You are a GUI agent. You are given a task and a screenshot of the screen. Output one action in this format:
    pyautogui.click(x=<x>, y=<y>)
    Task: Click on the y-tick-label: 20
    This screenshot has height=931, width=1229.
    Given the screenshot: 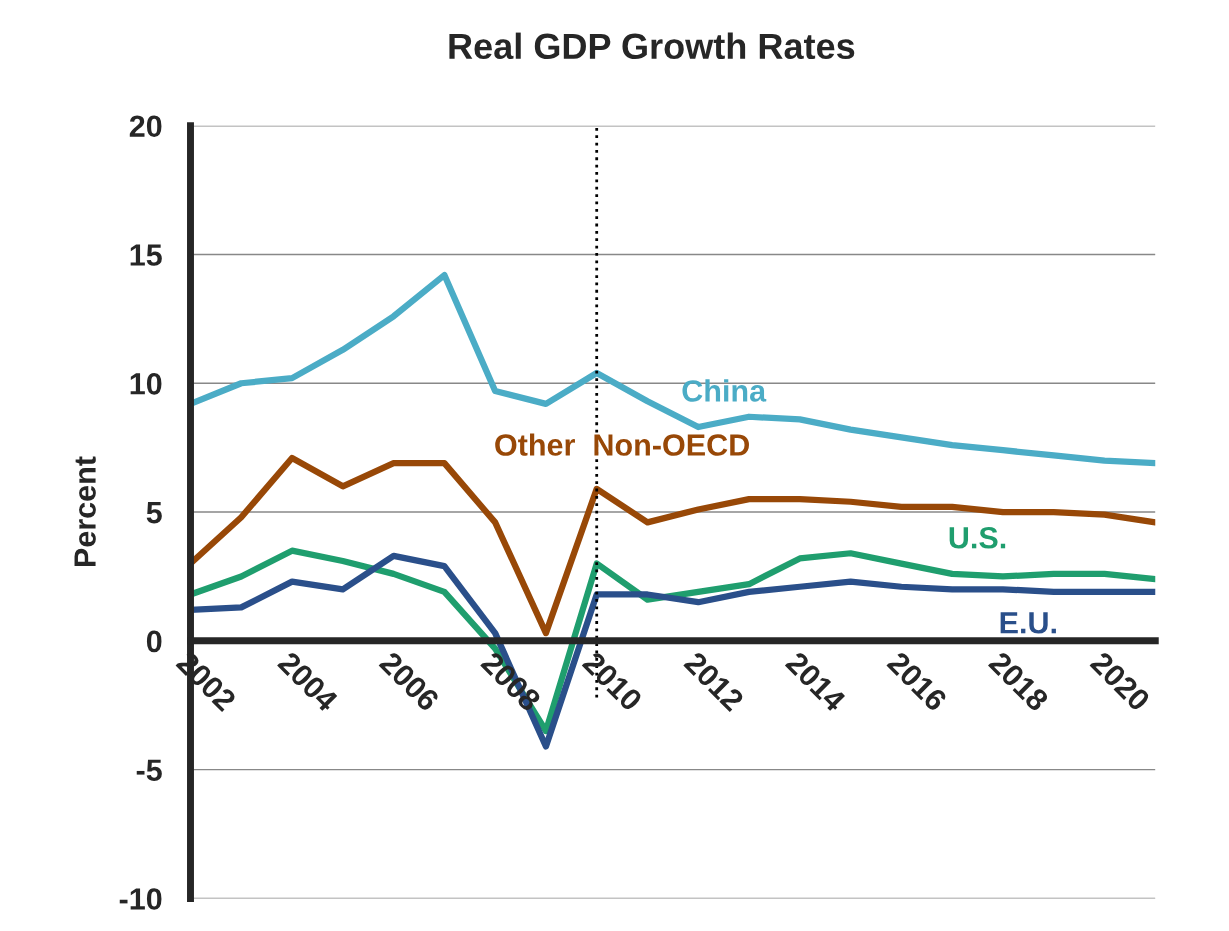 What is the action you would take?
    pyautogui.click(x=145, y=126)
    